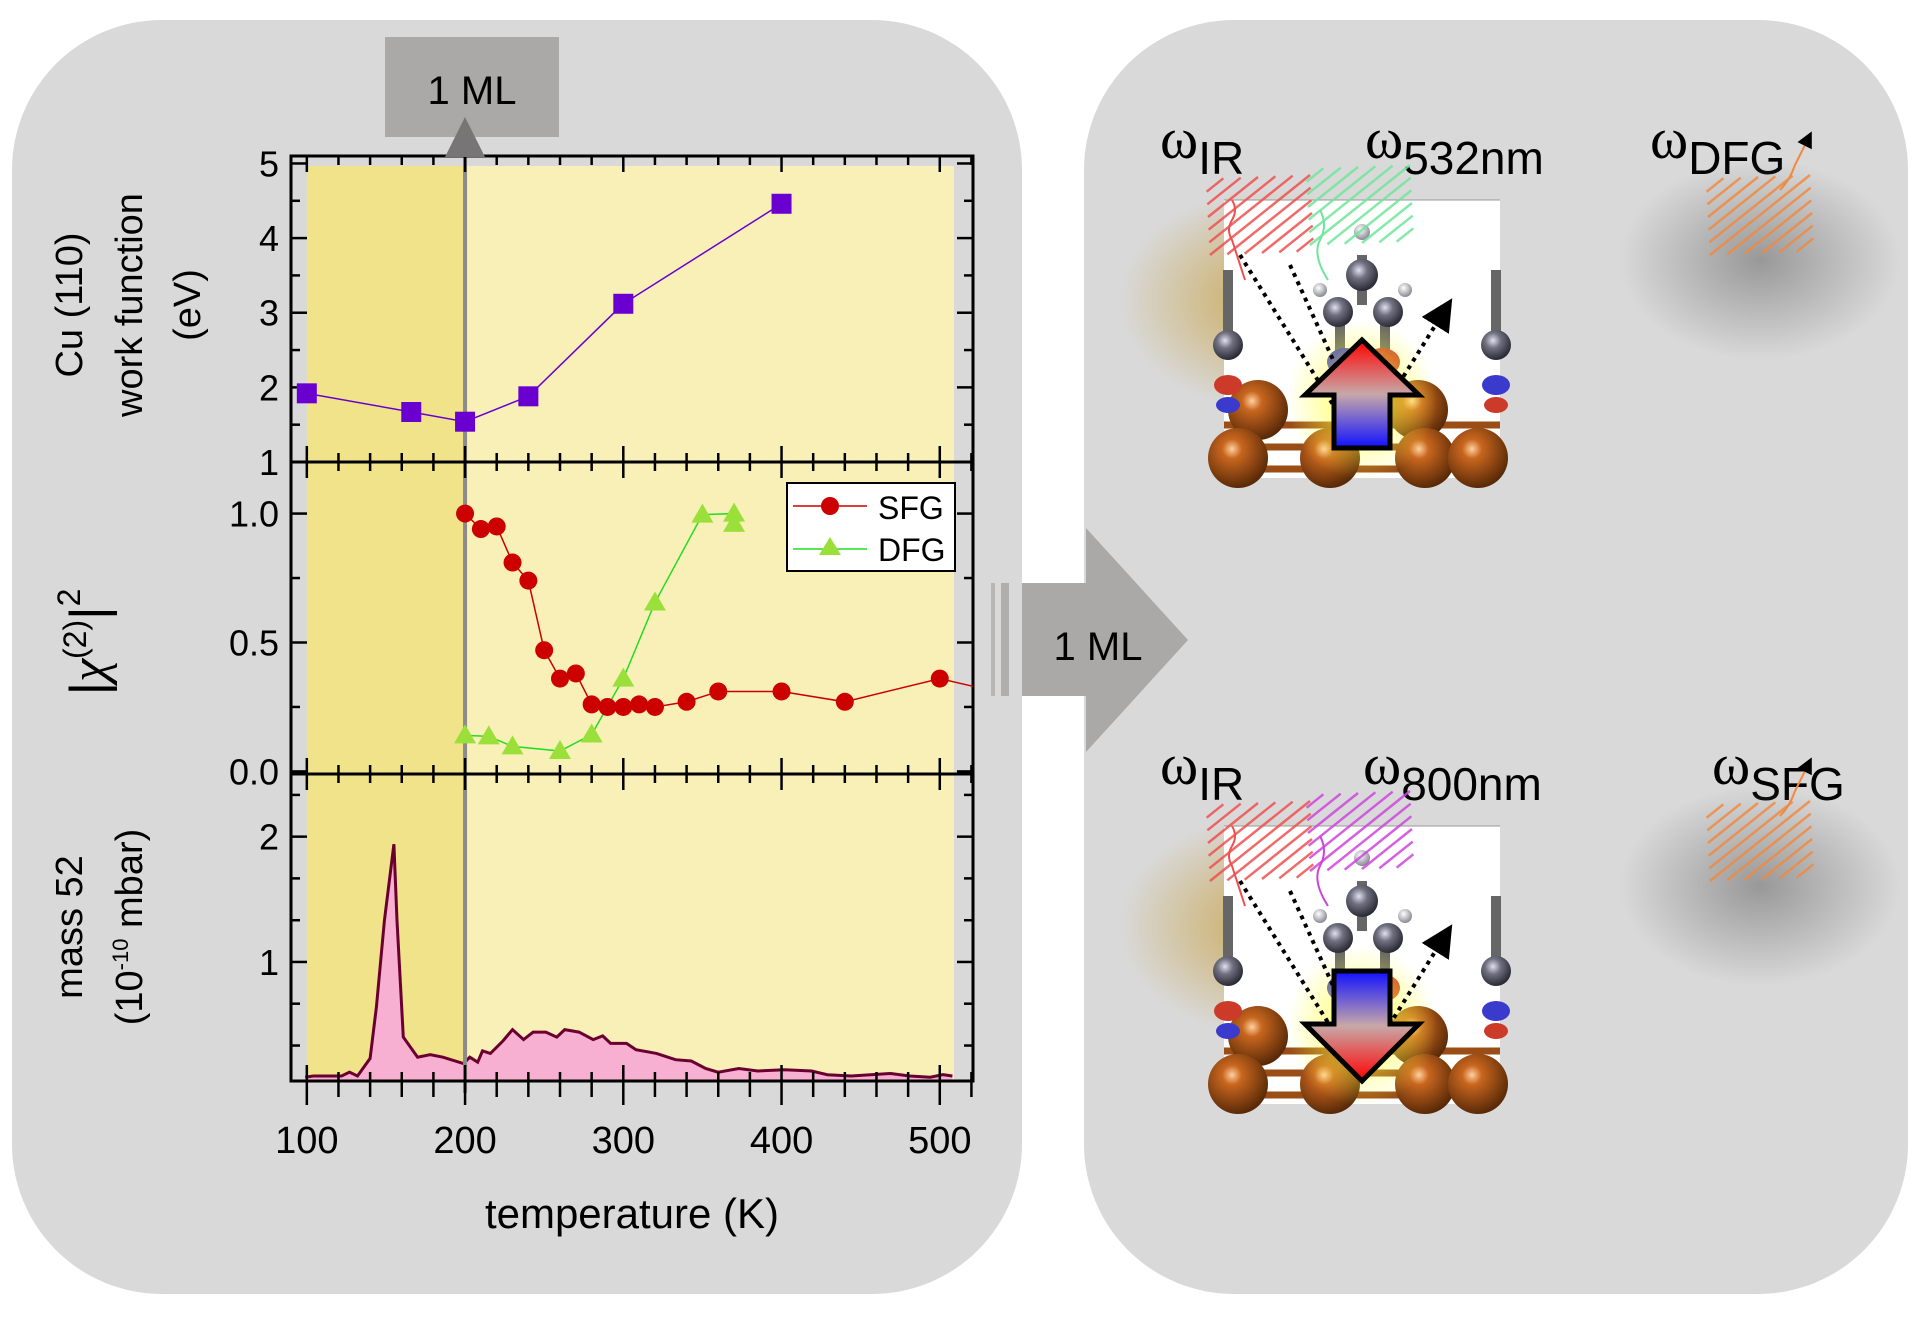  What do you see at coordinates (1410, 991) in the screenshot?
I see `emitted-path` at bounding box center [1410, 991].